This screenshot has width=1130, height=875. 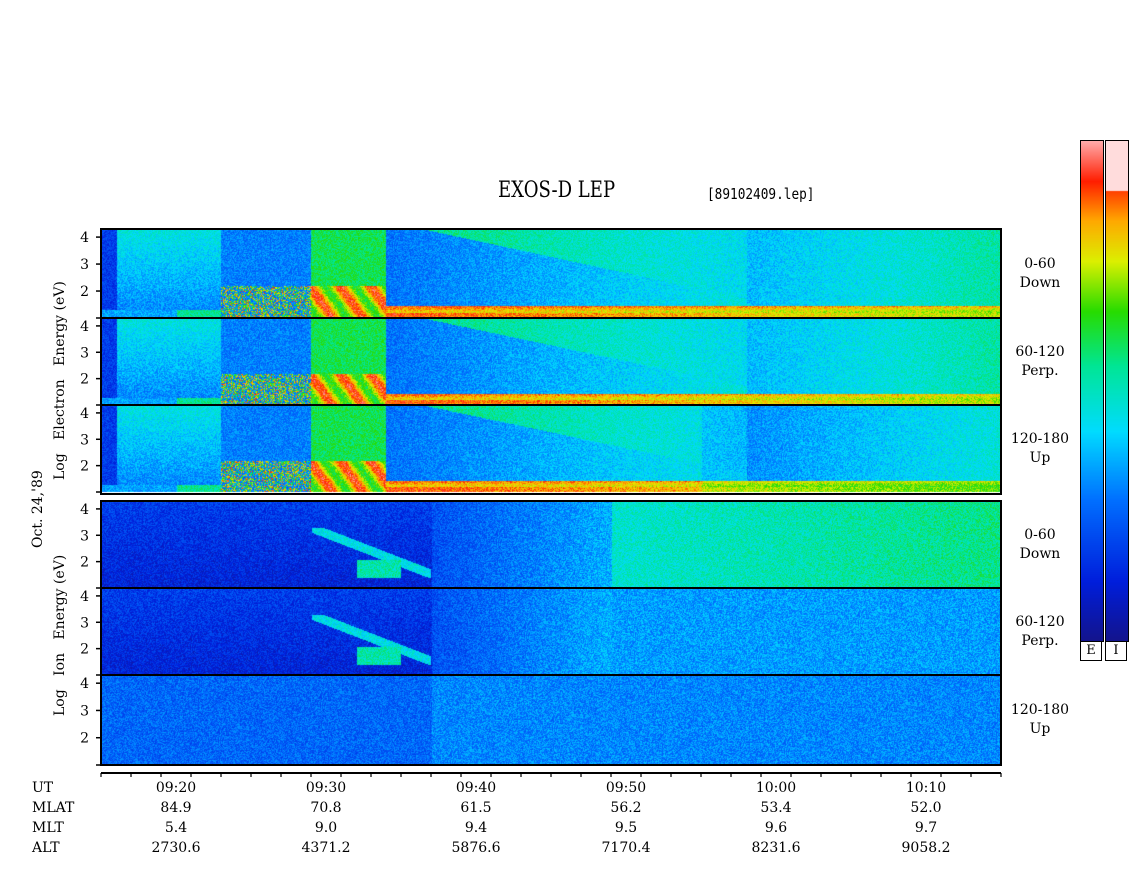 I want to click on ephemeris-value: 09:30, so click(x=326, y=788).